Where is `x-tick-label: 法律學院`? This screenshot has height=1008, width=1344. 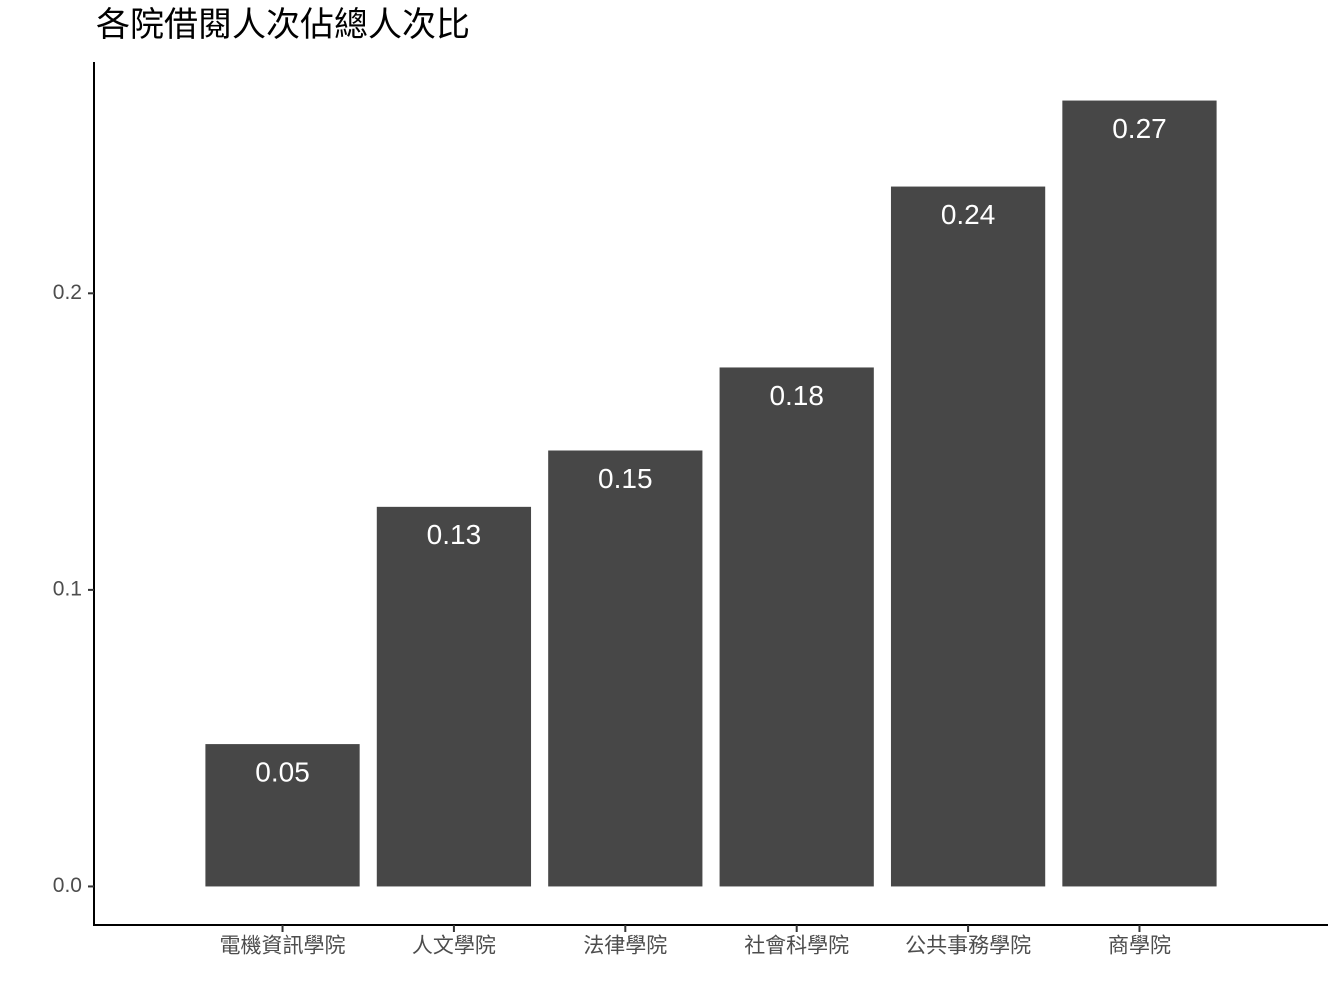
x-tick-label: 法律學院 is located at coordinates (625, 946).